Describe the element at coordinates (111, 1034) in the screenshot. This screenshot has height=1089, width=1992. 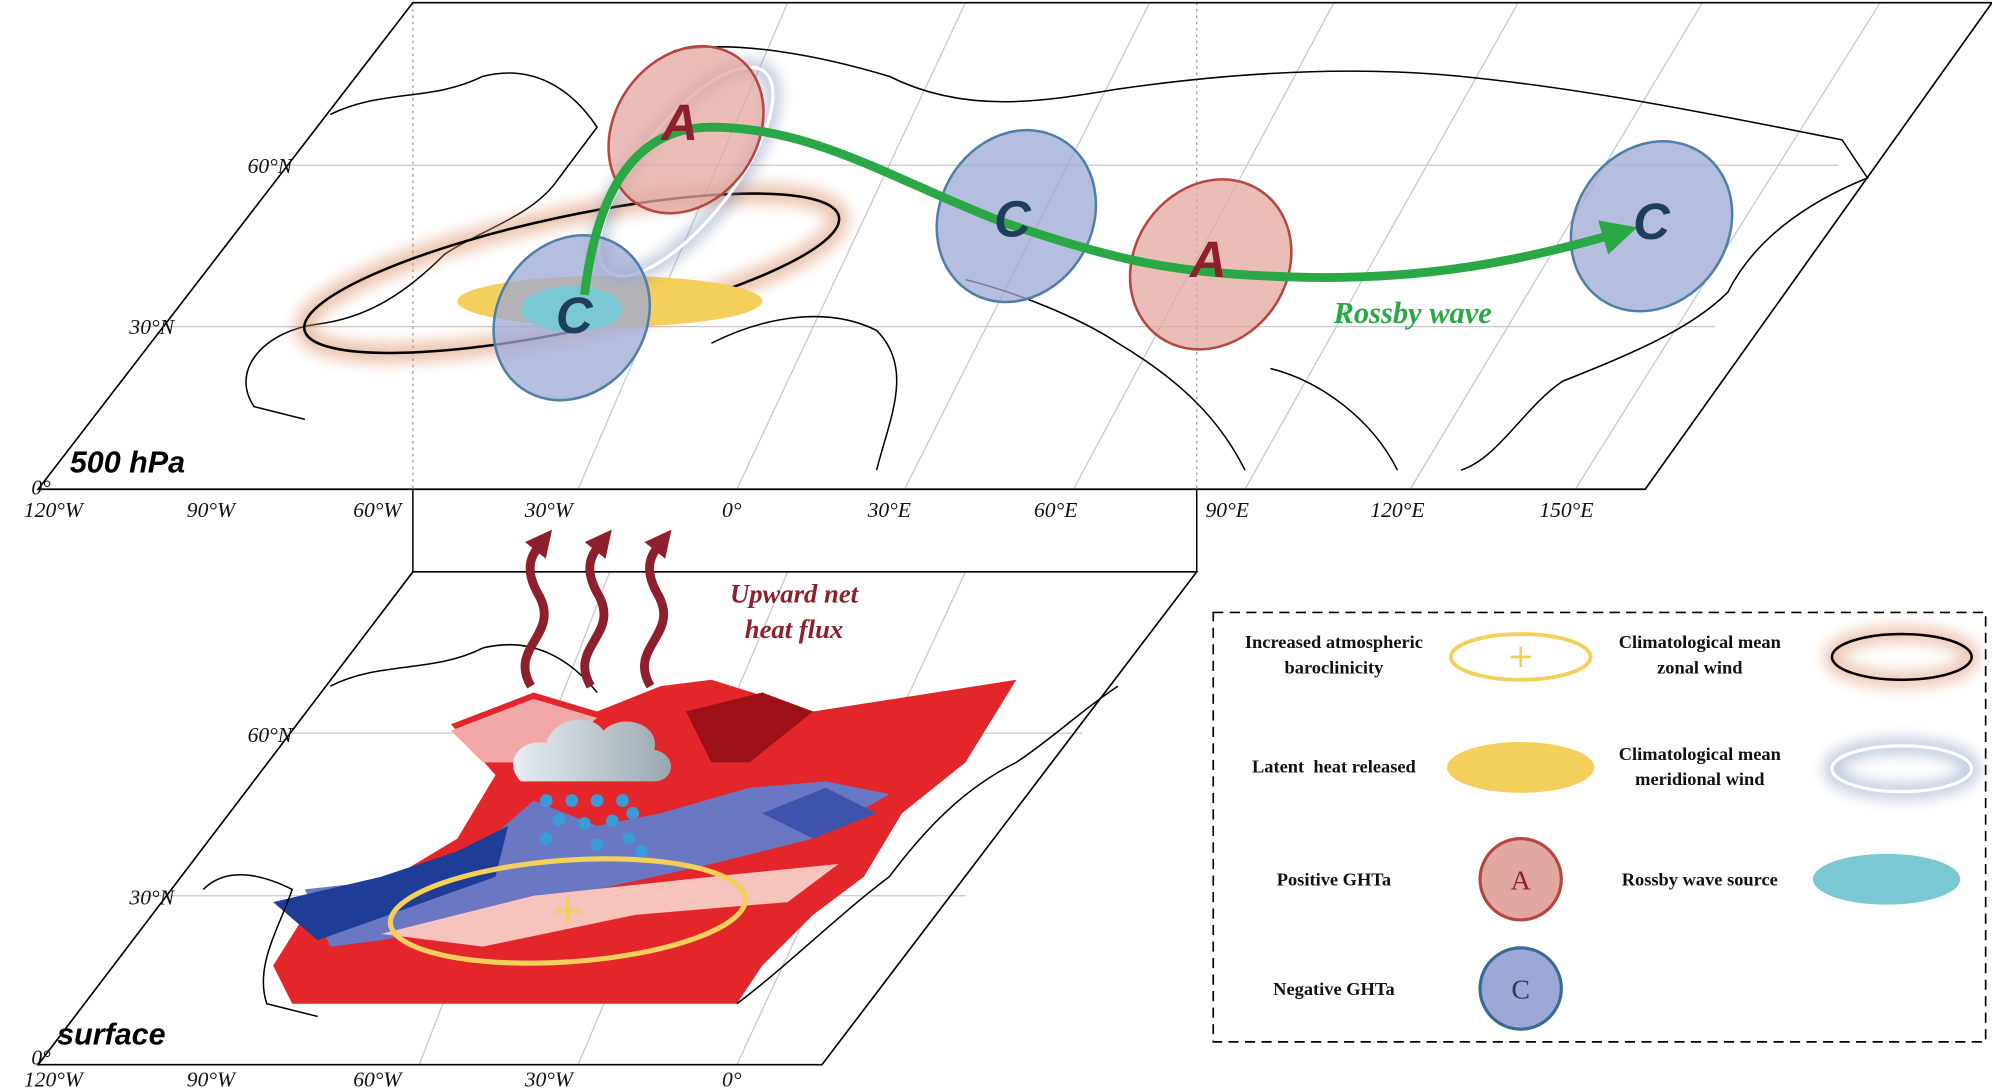
I see `panel-label: surface` at that location.